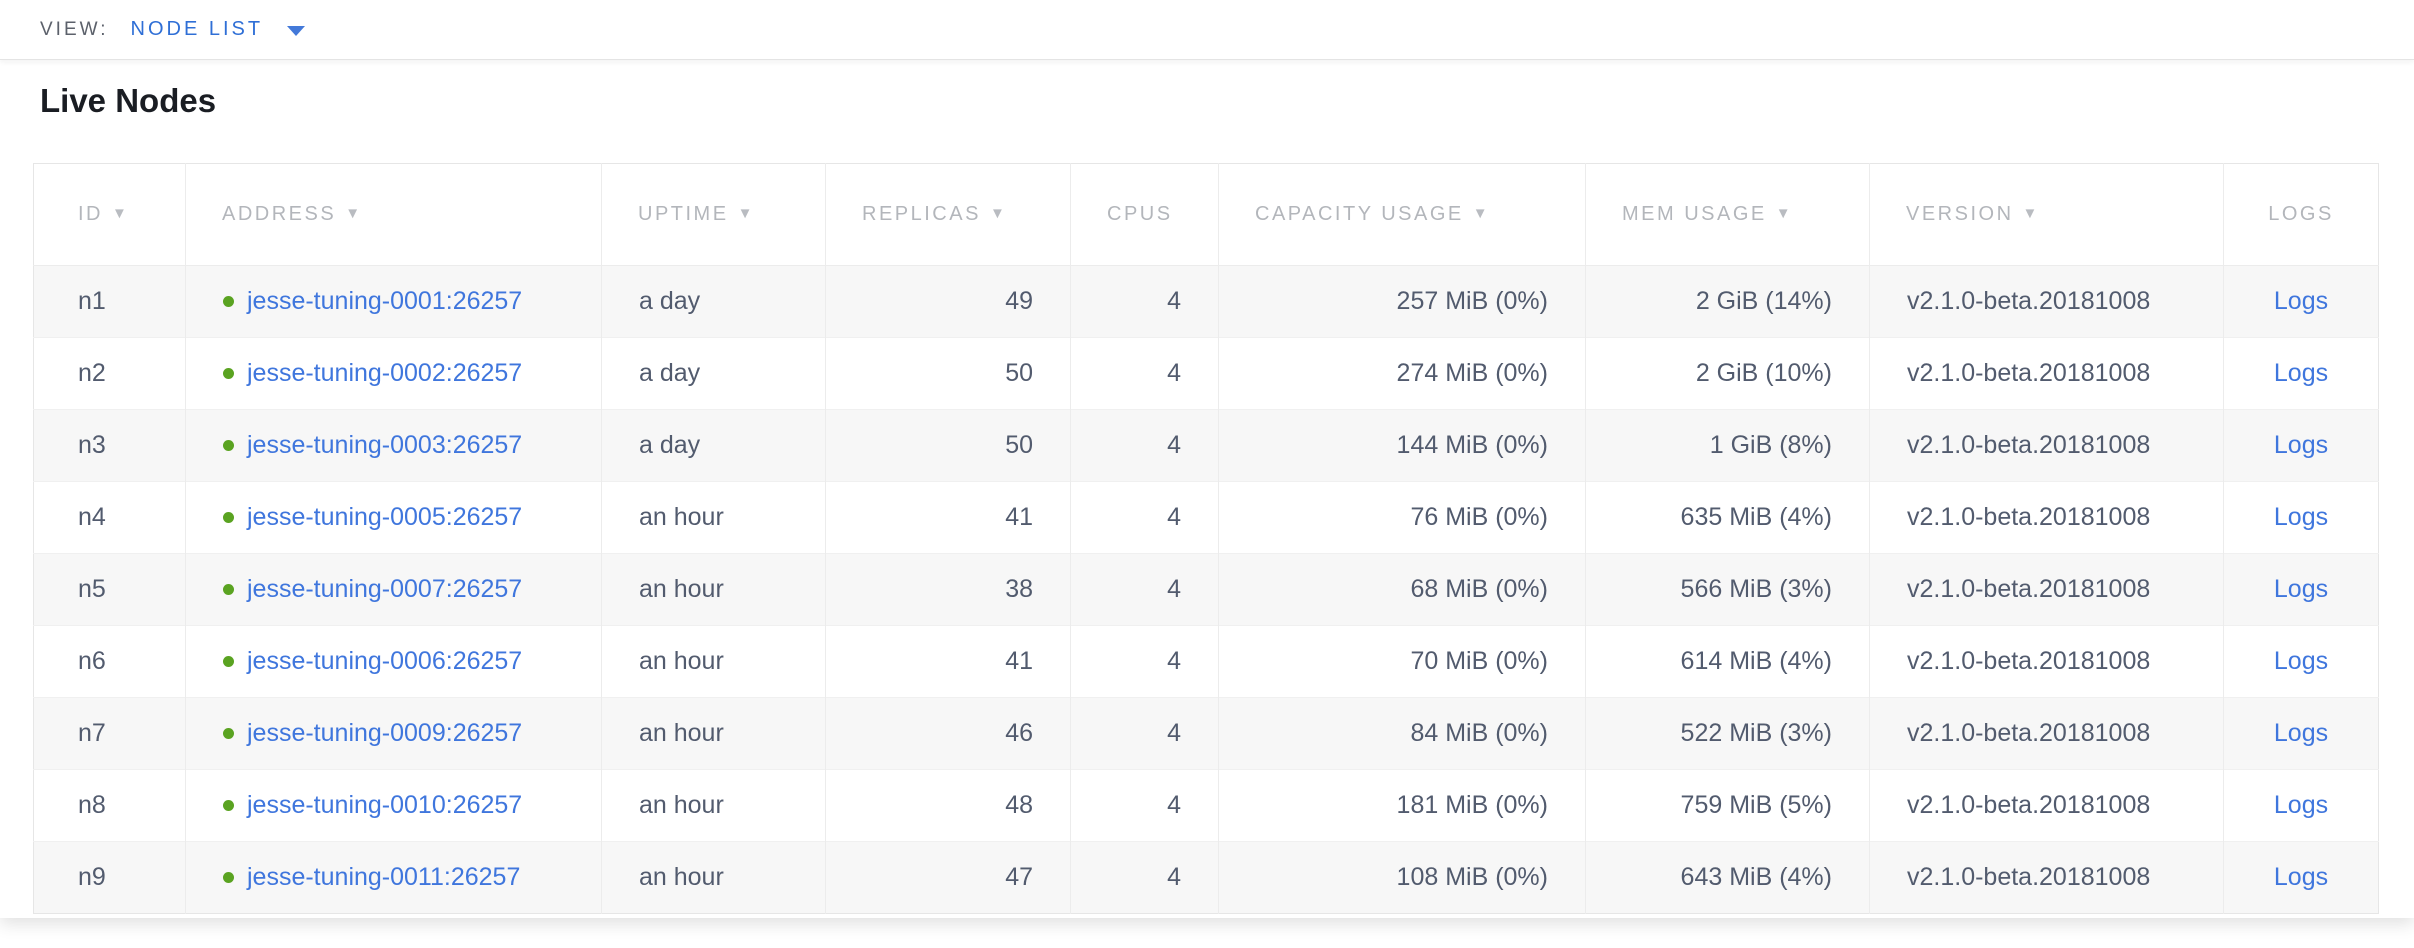 The image size is (2414, 948). I want to click on cell-capacity: 108 MiB (0%), so click(1402, 877).